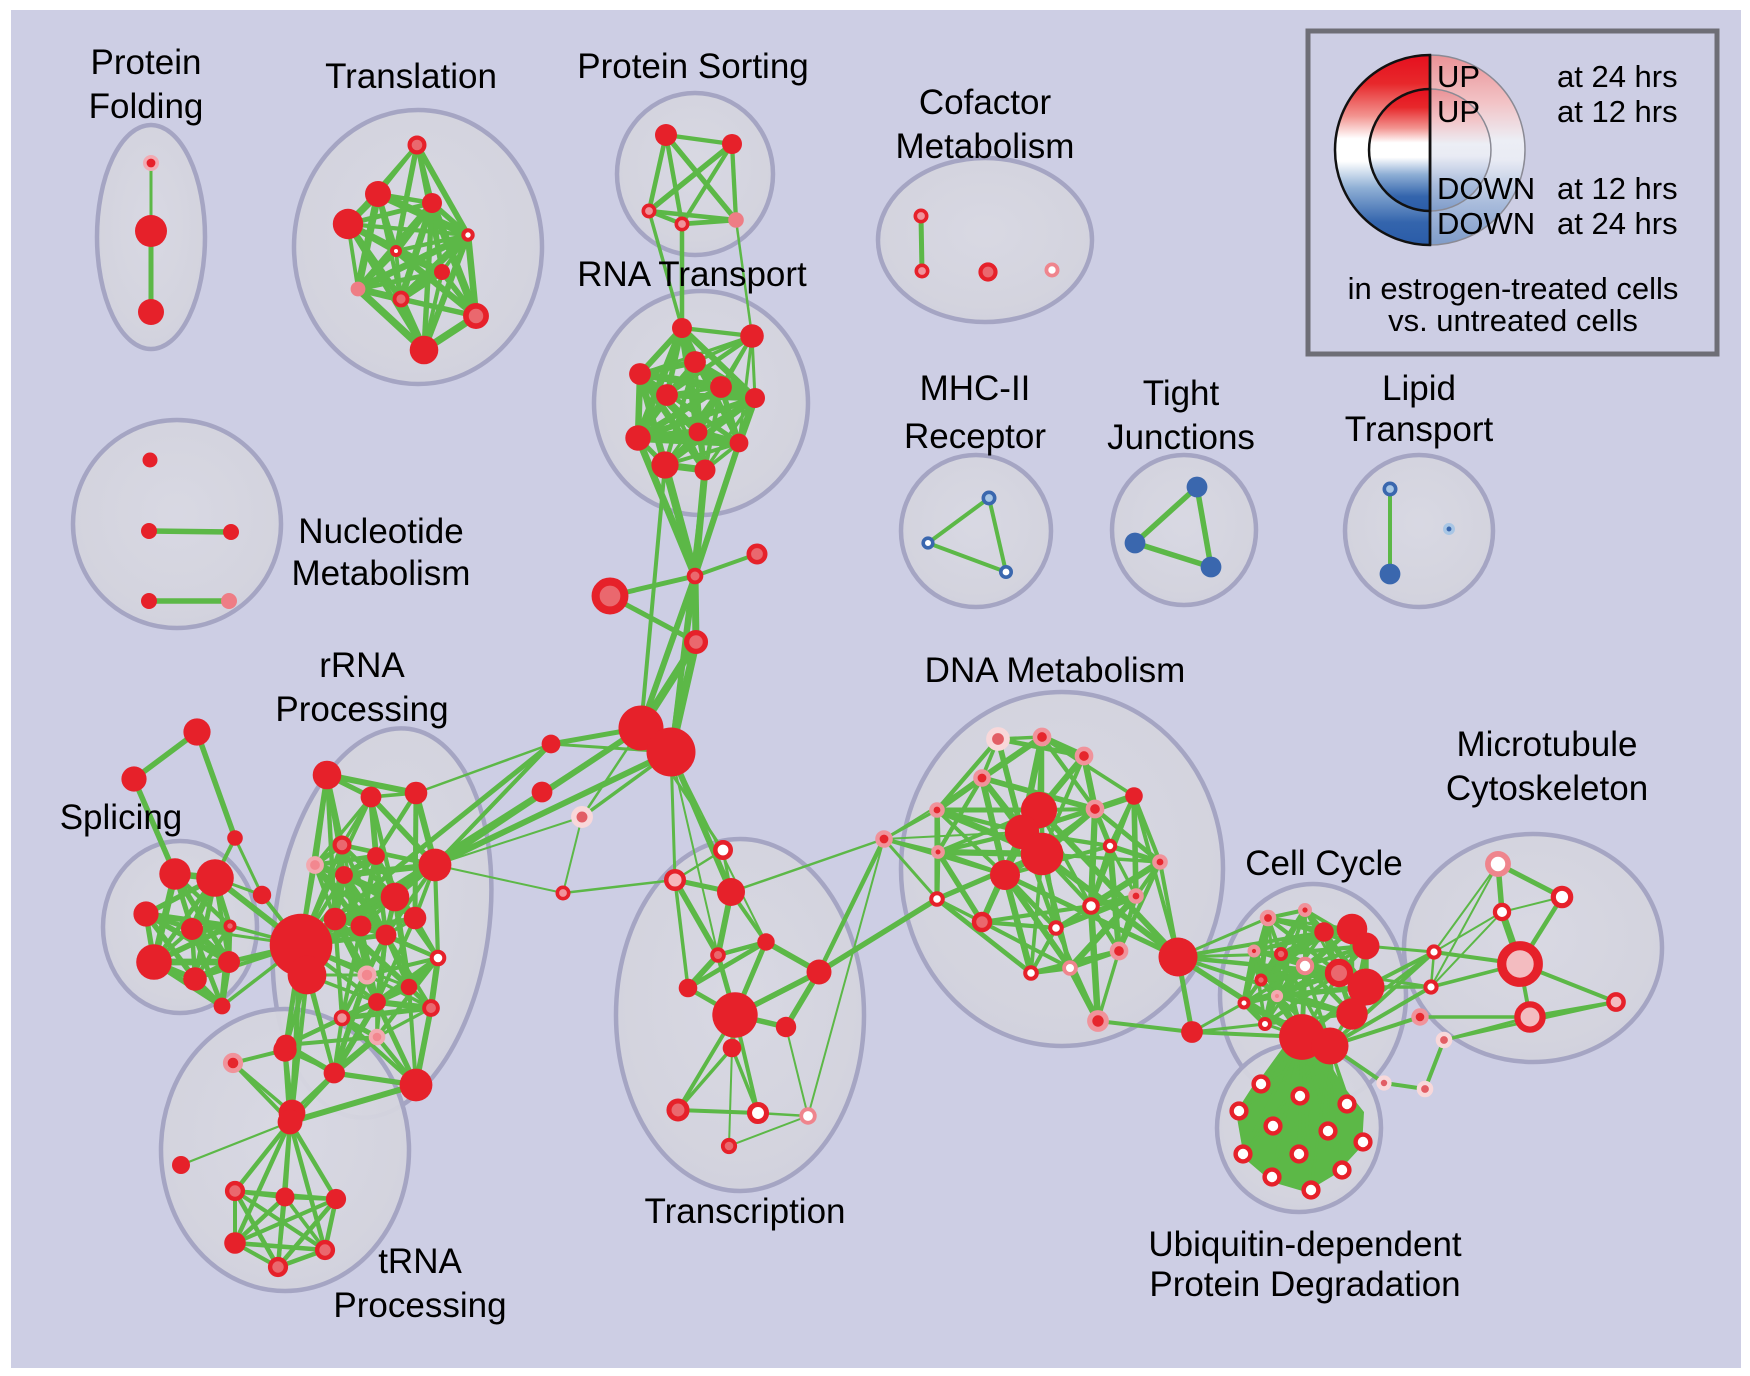  Describe the element at coordinates (146, 62) in the screenshot. I see `svg-text: Protein` at that location.